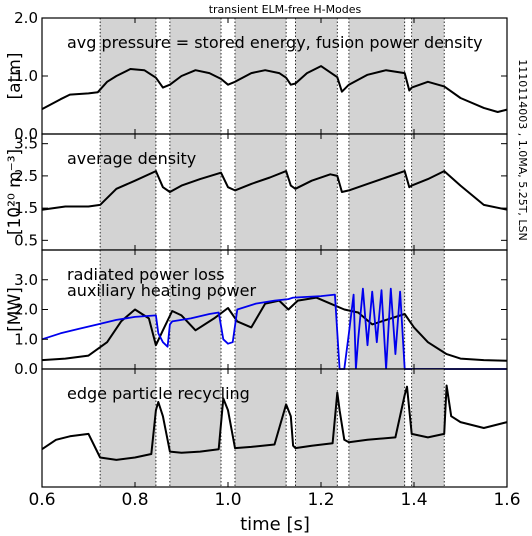 This screenshot has width=532, height=536. What do you see at coordinates (134, 500) in the screenshot?
I see `x-tick-label: 0.8` at bounding box center [134, 500].